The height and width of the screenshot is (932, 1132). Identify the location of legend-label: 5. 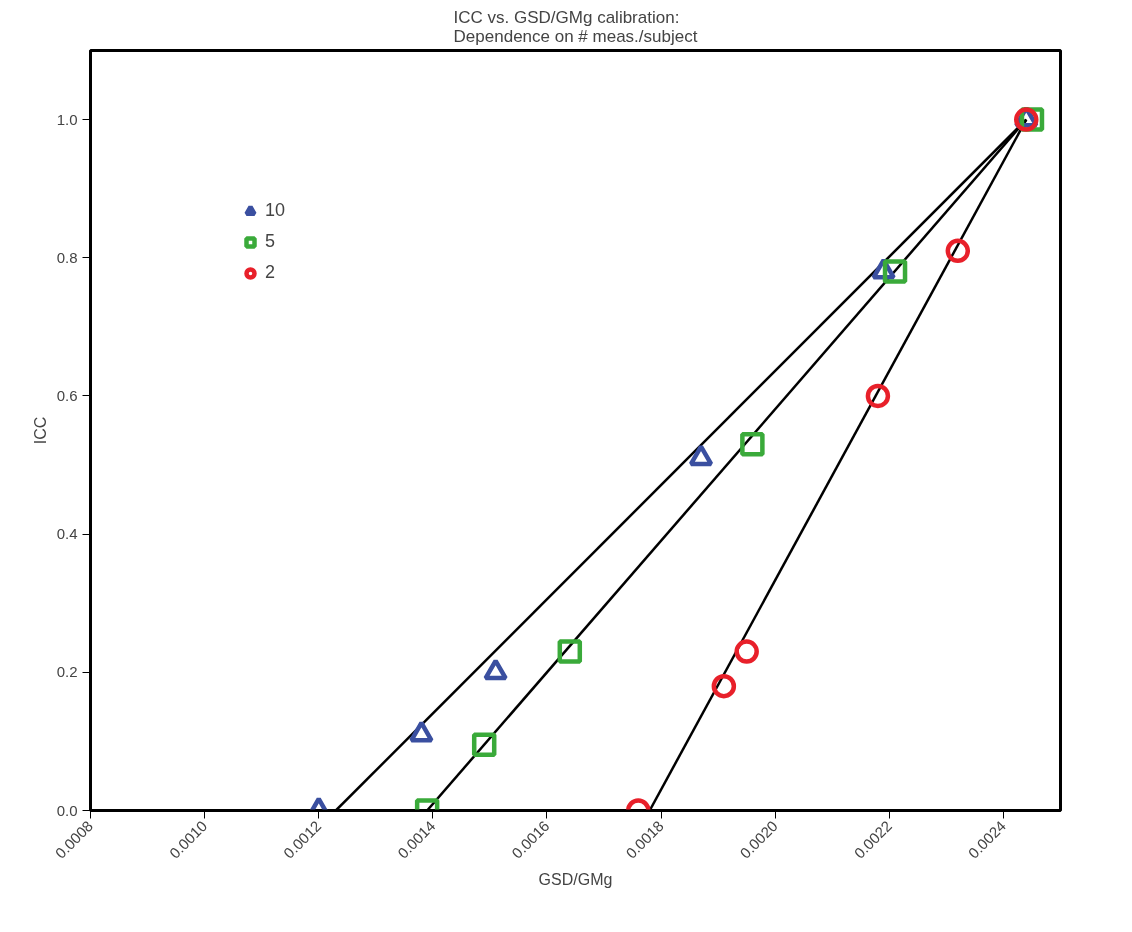
(270, 241).